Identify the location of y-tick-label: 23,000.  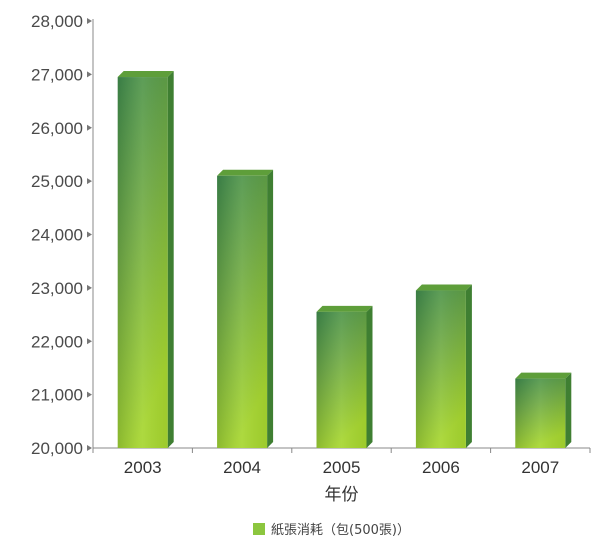
(57, 288).